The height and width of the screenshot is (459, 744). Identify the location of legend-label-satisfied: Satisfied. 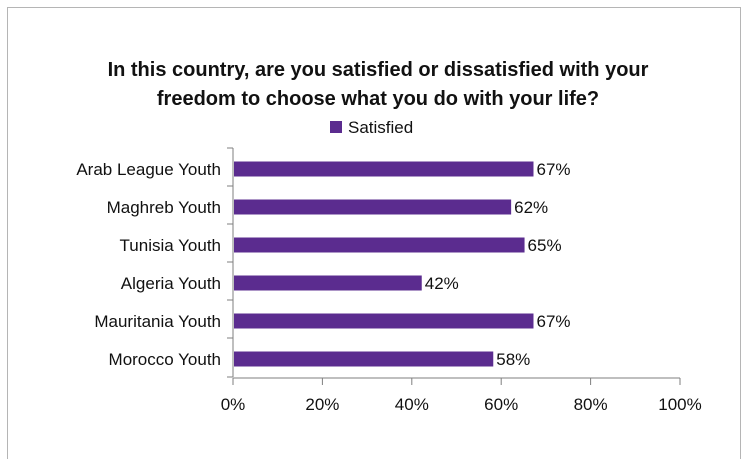
(380, 127).